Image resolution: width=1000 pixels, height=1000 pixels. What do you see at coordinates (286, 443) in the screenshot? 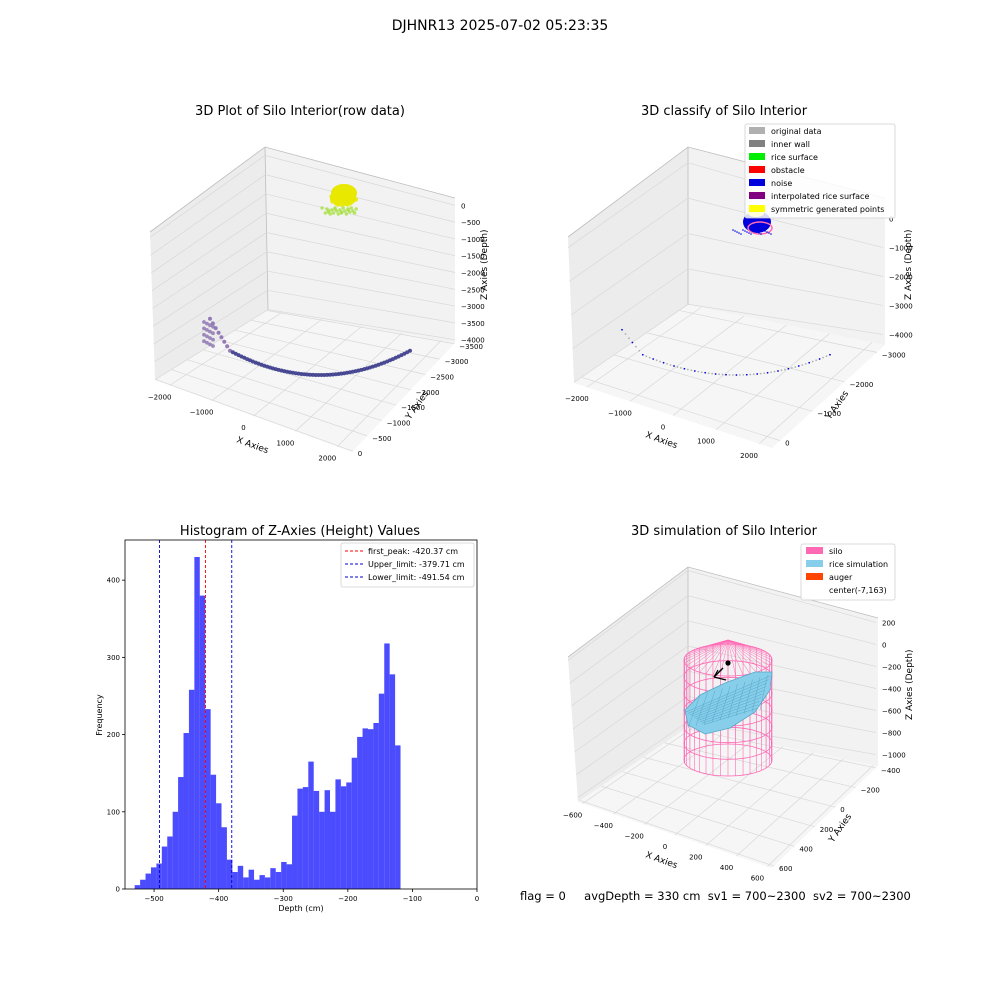
I see `x-tick-label: 1000` at bounding box center [286, 443].